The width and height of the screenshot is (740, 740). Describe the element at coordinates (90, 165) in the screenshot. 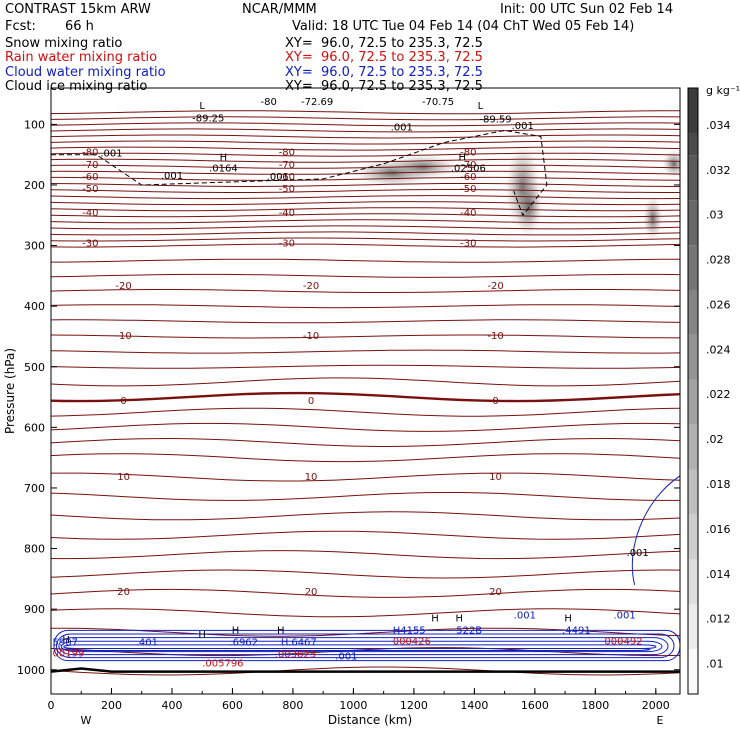

I see `temperature-label-1-0: -70` at that location.